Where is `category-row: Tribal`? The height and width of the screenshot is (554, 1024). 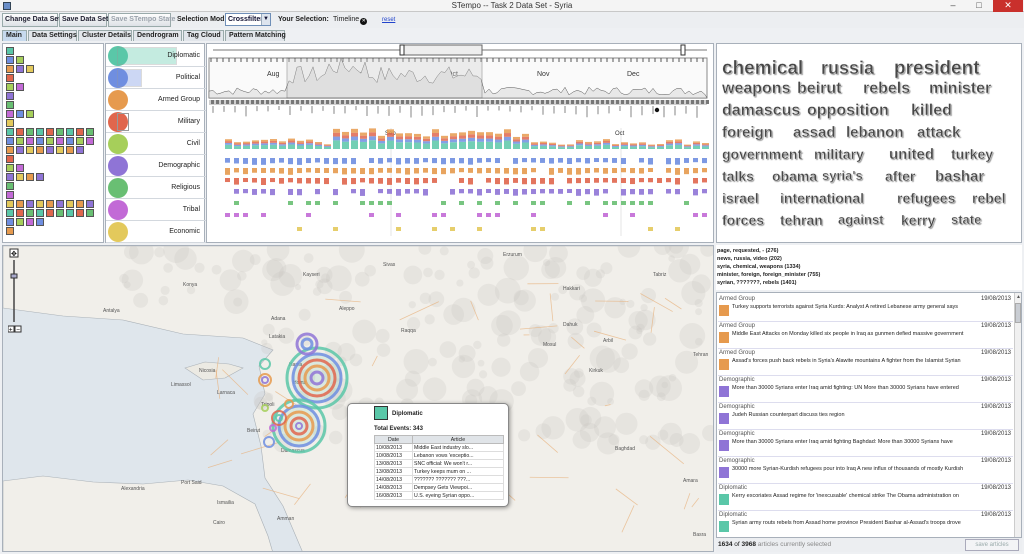
category-row: Tribal is located at coordinates (156, 210).